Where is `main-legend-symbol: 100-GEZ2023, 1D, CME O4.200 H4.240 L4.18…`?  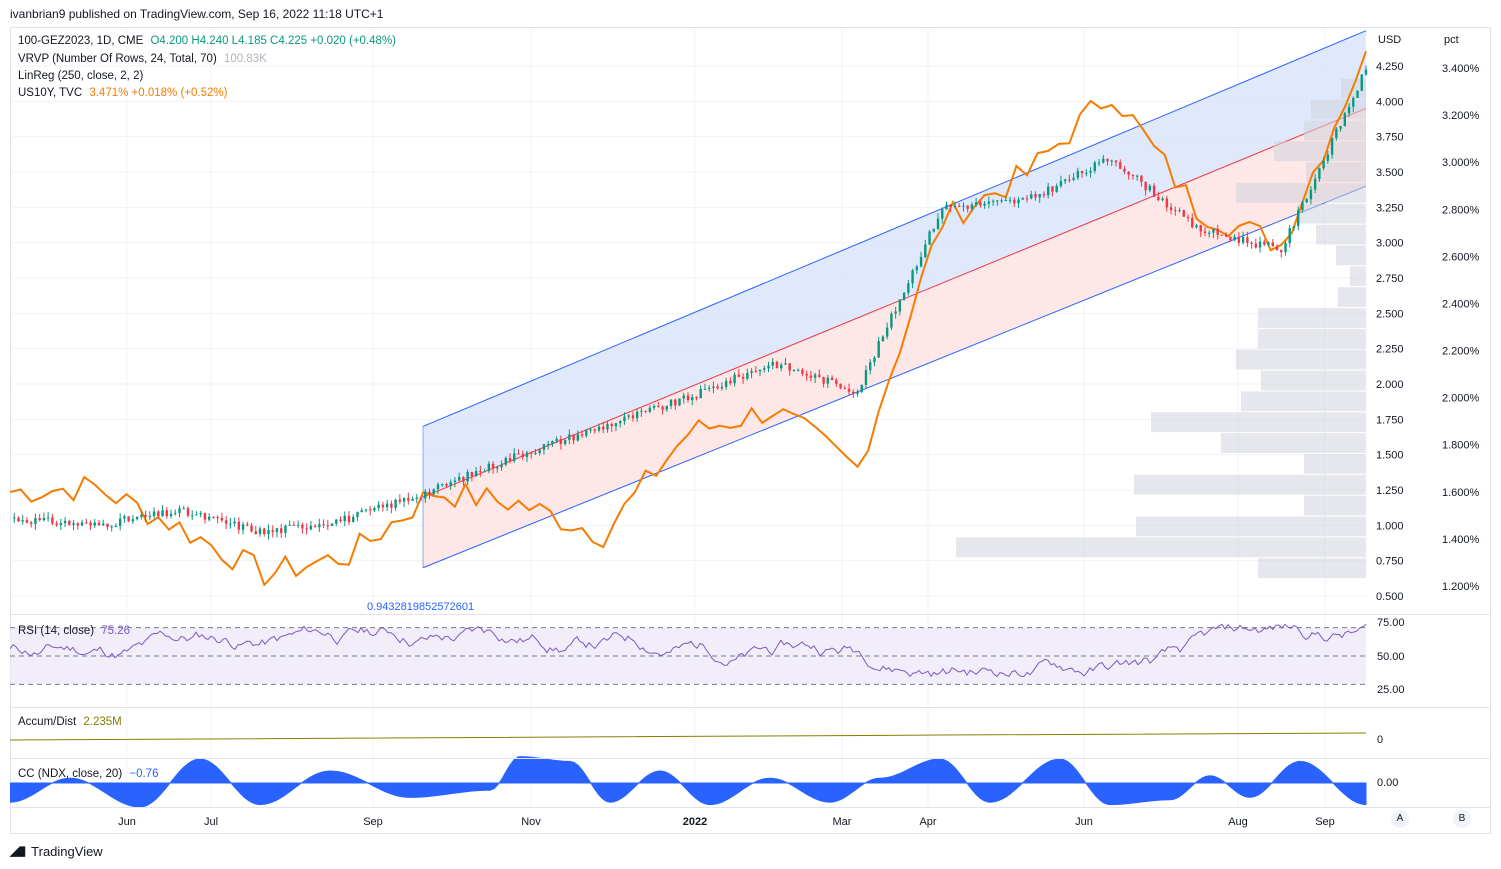
main-legend-symbol: 100-GEZ2023, 1D, CME O4.200 H4.240 L4.18… is located at coordinates (209, 41).